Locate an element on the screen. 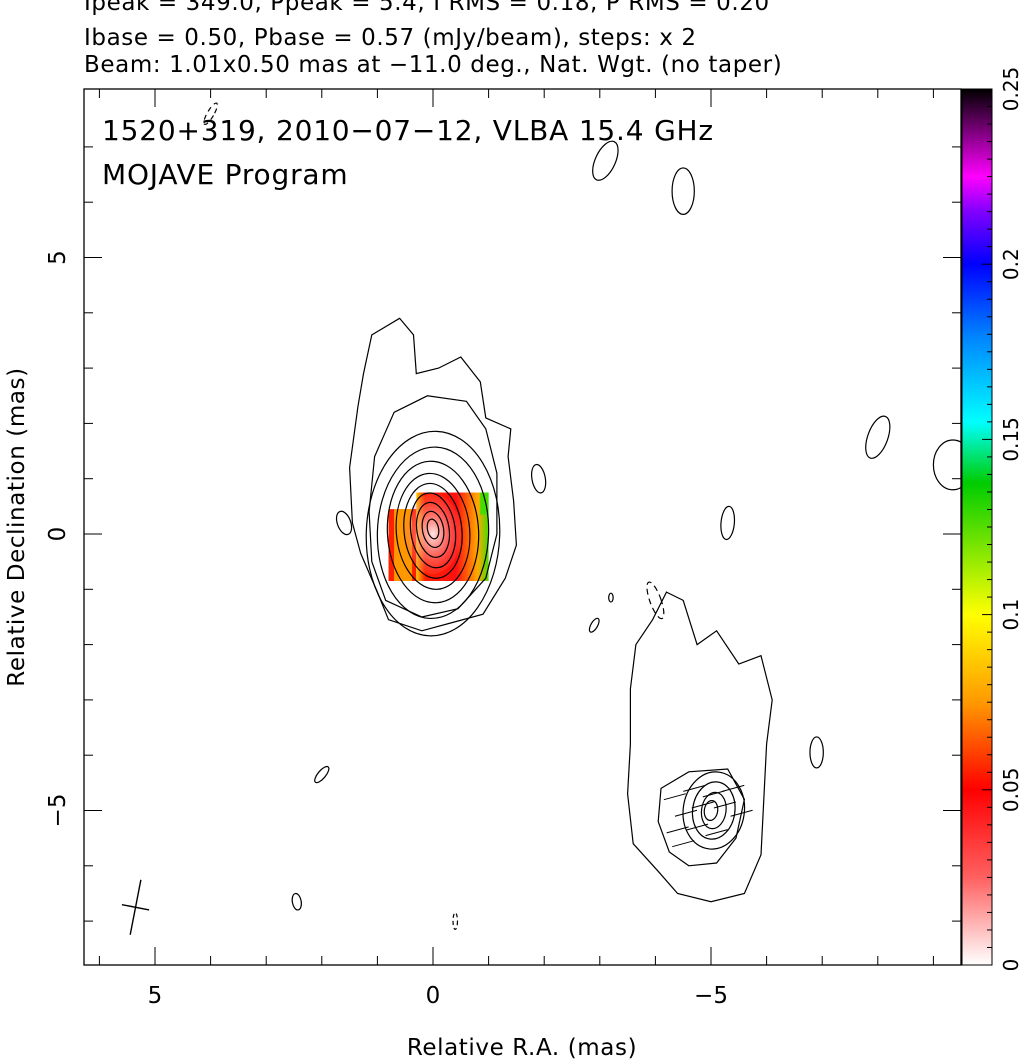 The image size is (1022, 1061). polarization-core-highlight is located at coordinates (433, 534).